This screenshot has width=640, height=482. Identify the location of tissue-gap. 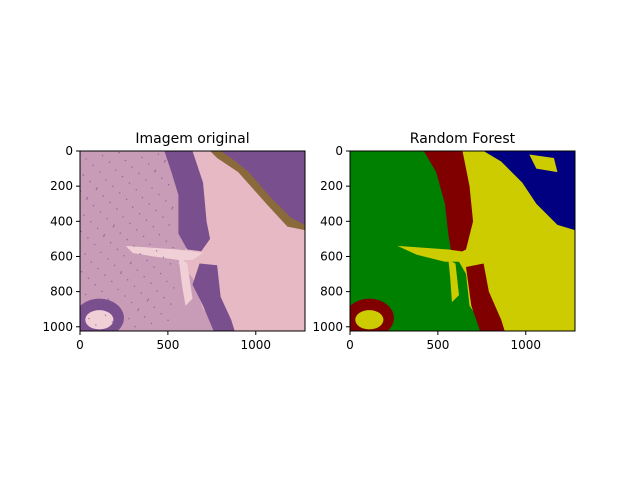
(164, 252).